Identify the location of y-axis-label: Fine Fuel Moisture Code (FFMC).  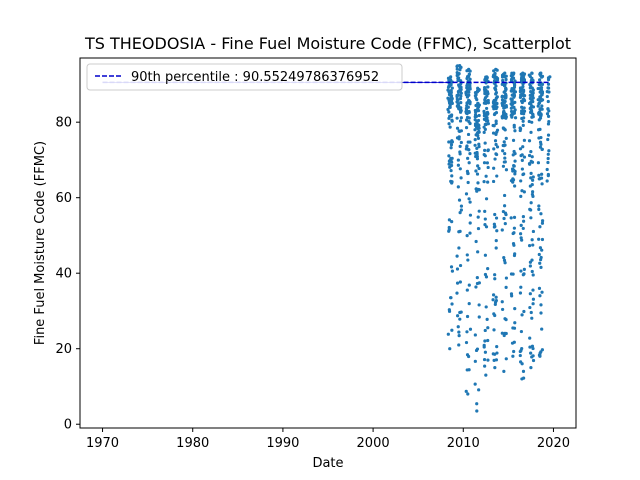
(40, 243).